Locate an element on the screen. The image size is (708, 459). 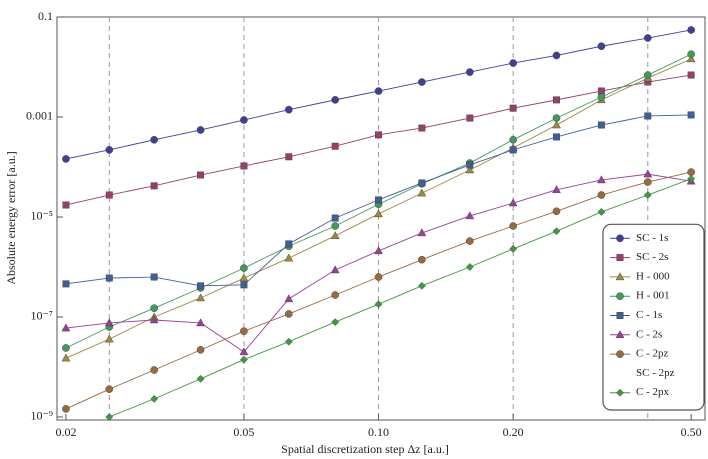
legend-label: C - 2s is located at coordinates (649, 334).